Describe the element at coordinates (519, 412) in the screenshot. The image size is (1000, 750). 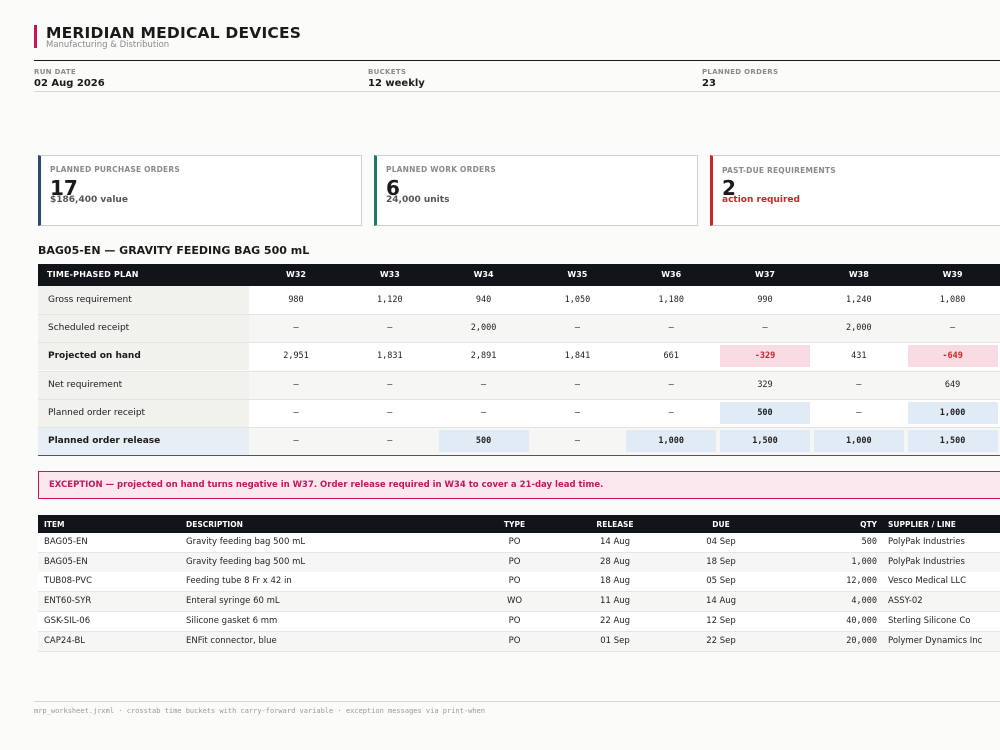
I see `plan-row-planned-order-receipt: Planned order receipt – – – – – 500 – 1,000` at that location.